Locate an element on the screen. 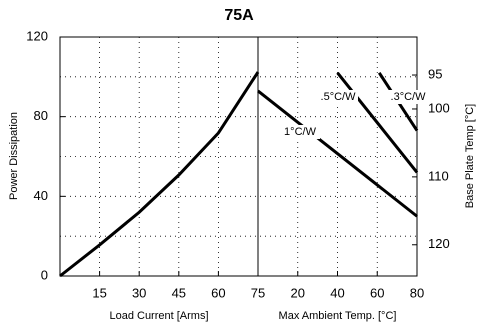 This screenshot has height=325, width=478. y2-tick-label: 110 is located at coordinates (438, 175).